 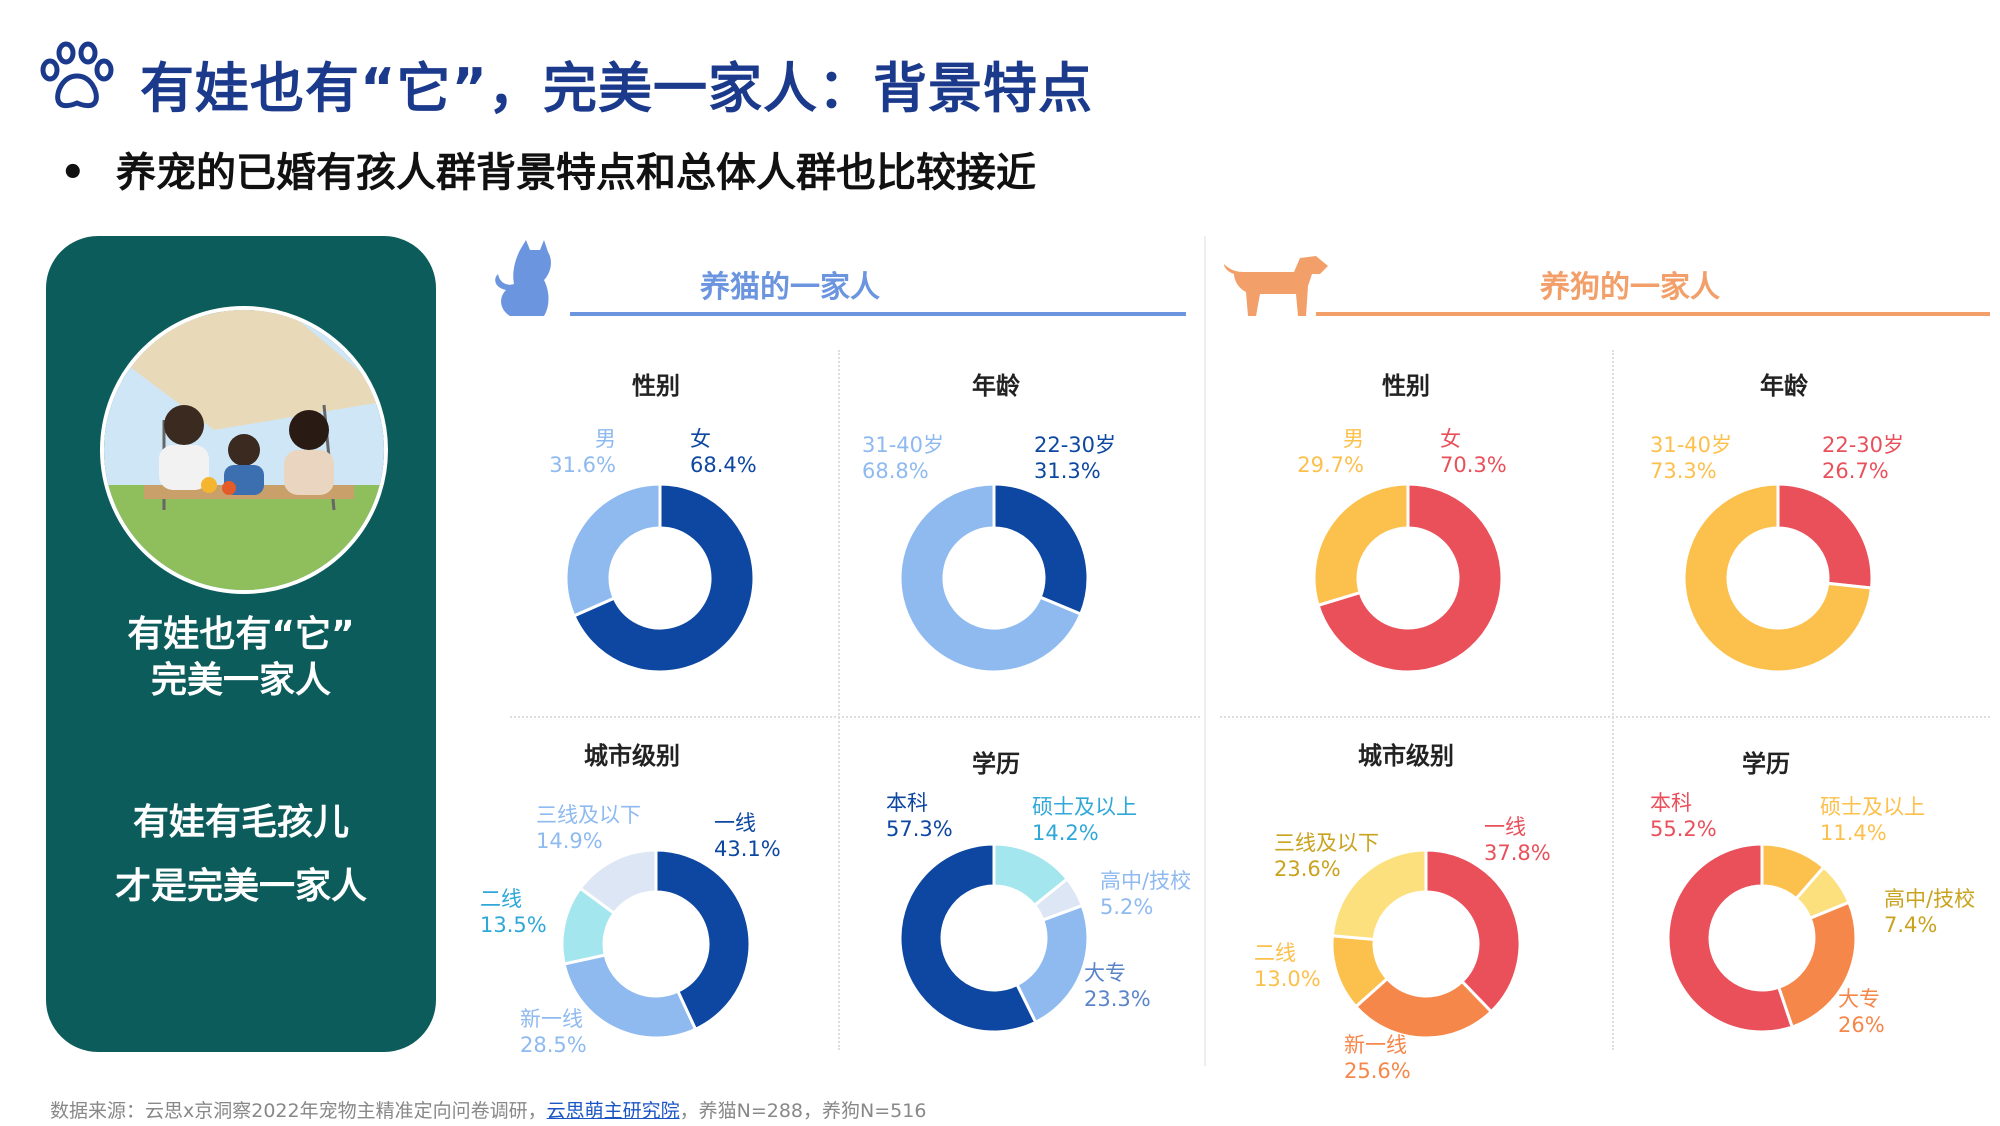 I want to click on dog-city-pct-2: 13.0%, so click(x=1287, y=979).